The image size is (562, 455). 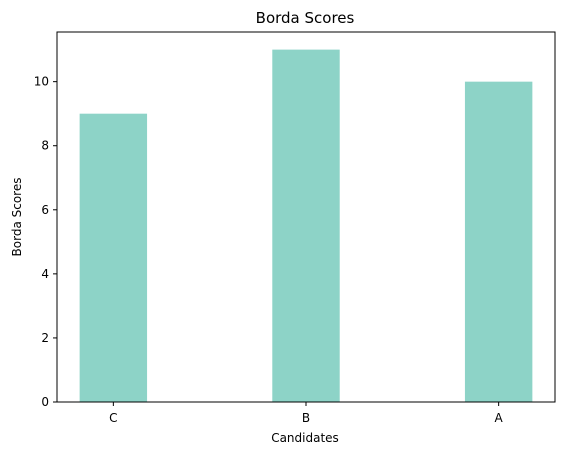 I want to click on bar-A, so click(x=498, y=241).